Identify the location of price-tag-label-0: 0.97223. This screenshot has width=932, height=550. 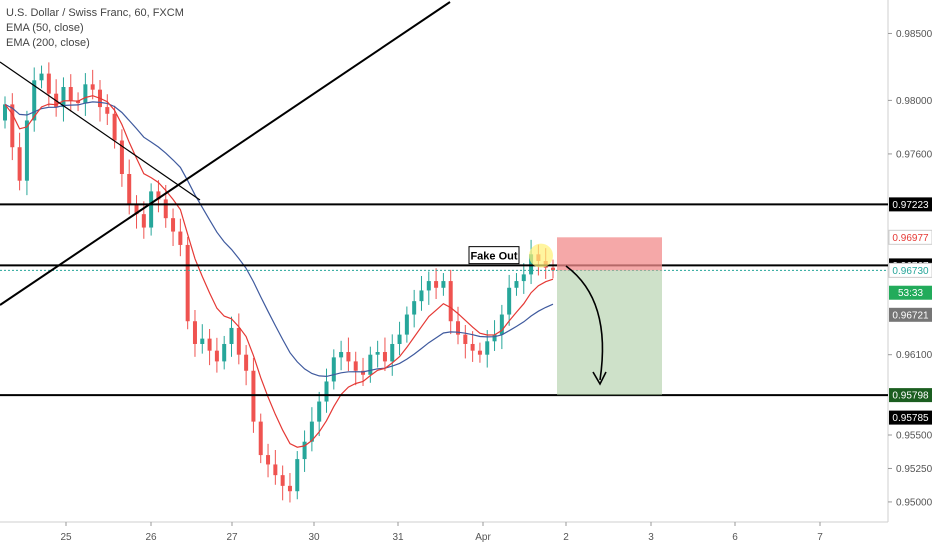
(910, 205).